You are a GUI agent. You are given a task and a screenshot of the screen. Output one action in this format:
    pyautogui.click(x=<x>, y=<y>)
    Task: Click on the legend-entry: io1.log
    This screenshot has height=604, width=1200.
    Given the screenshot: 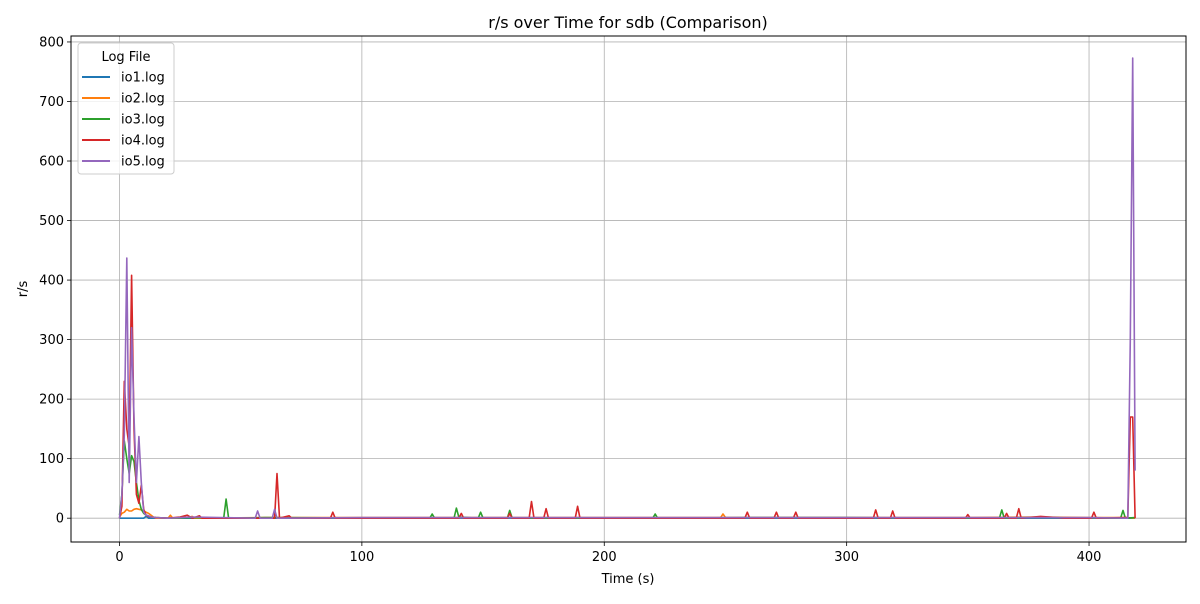 What is the action you would take?
    pyautogui.click(x=143, y=78)
    